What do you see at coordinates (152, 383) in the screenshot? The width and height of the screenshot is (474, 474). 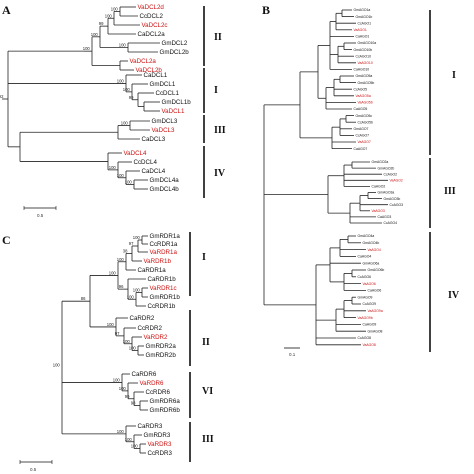 I see `leaf-label: VaRDR6` at bounding box center [152, 383].